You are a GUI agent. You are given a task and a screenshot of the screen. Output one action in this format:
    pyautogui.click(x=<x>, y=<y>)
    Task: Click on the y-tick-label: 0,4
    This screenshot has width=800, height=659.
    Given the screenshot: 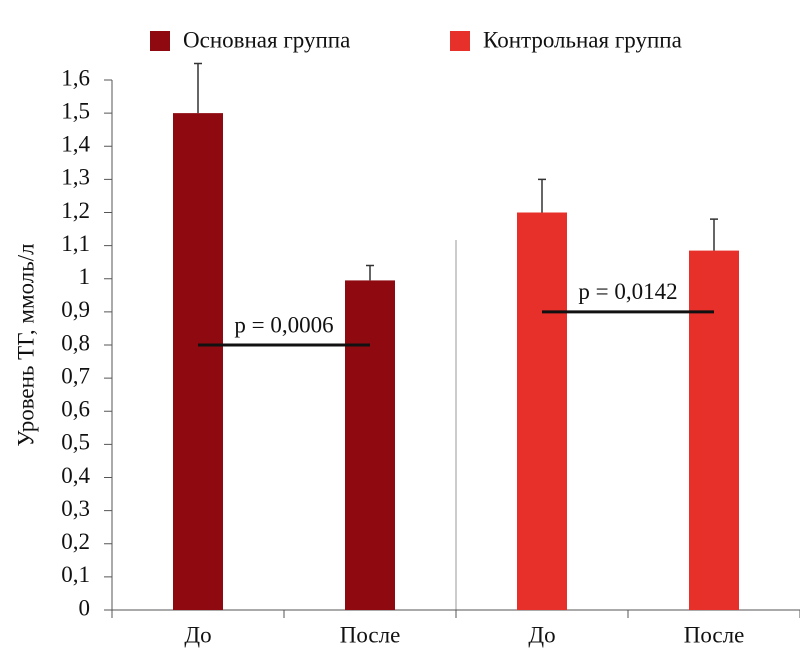 What is the action you would take?
    pyautogui.click(x=75, y=475)
    